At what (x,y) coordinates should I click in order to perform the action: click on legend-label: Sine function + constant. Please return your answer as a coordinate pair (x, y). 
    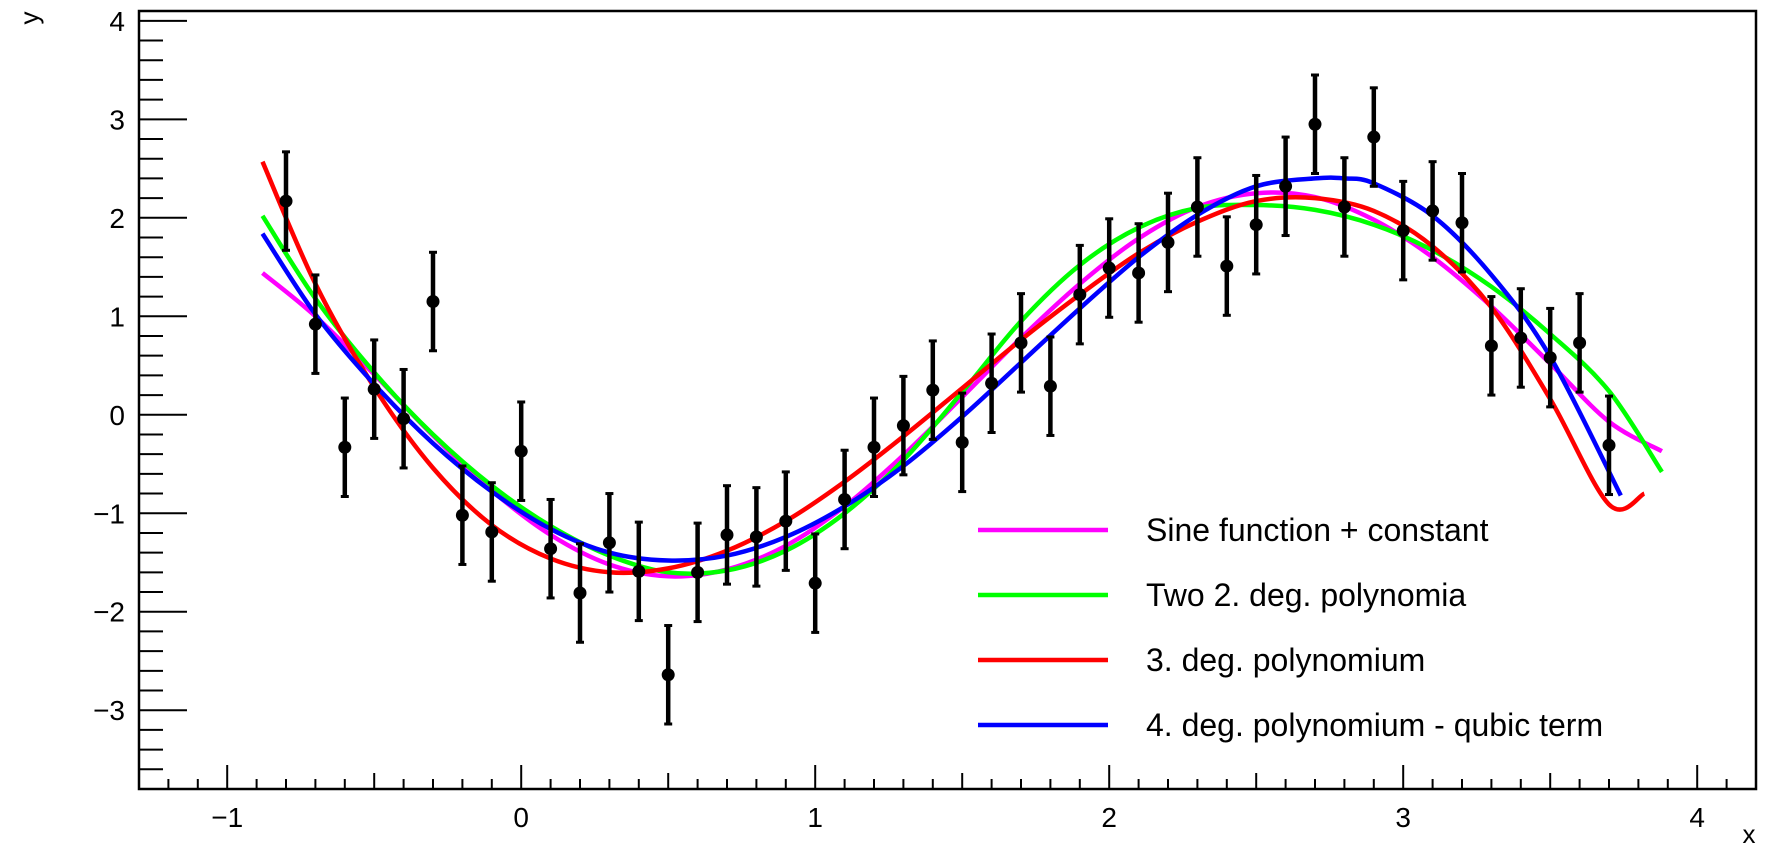
    Looking at the image, I should click on (1317, 530).